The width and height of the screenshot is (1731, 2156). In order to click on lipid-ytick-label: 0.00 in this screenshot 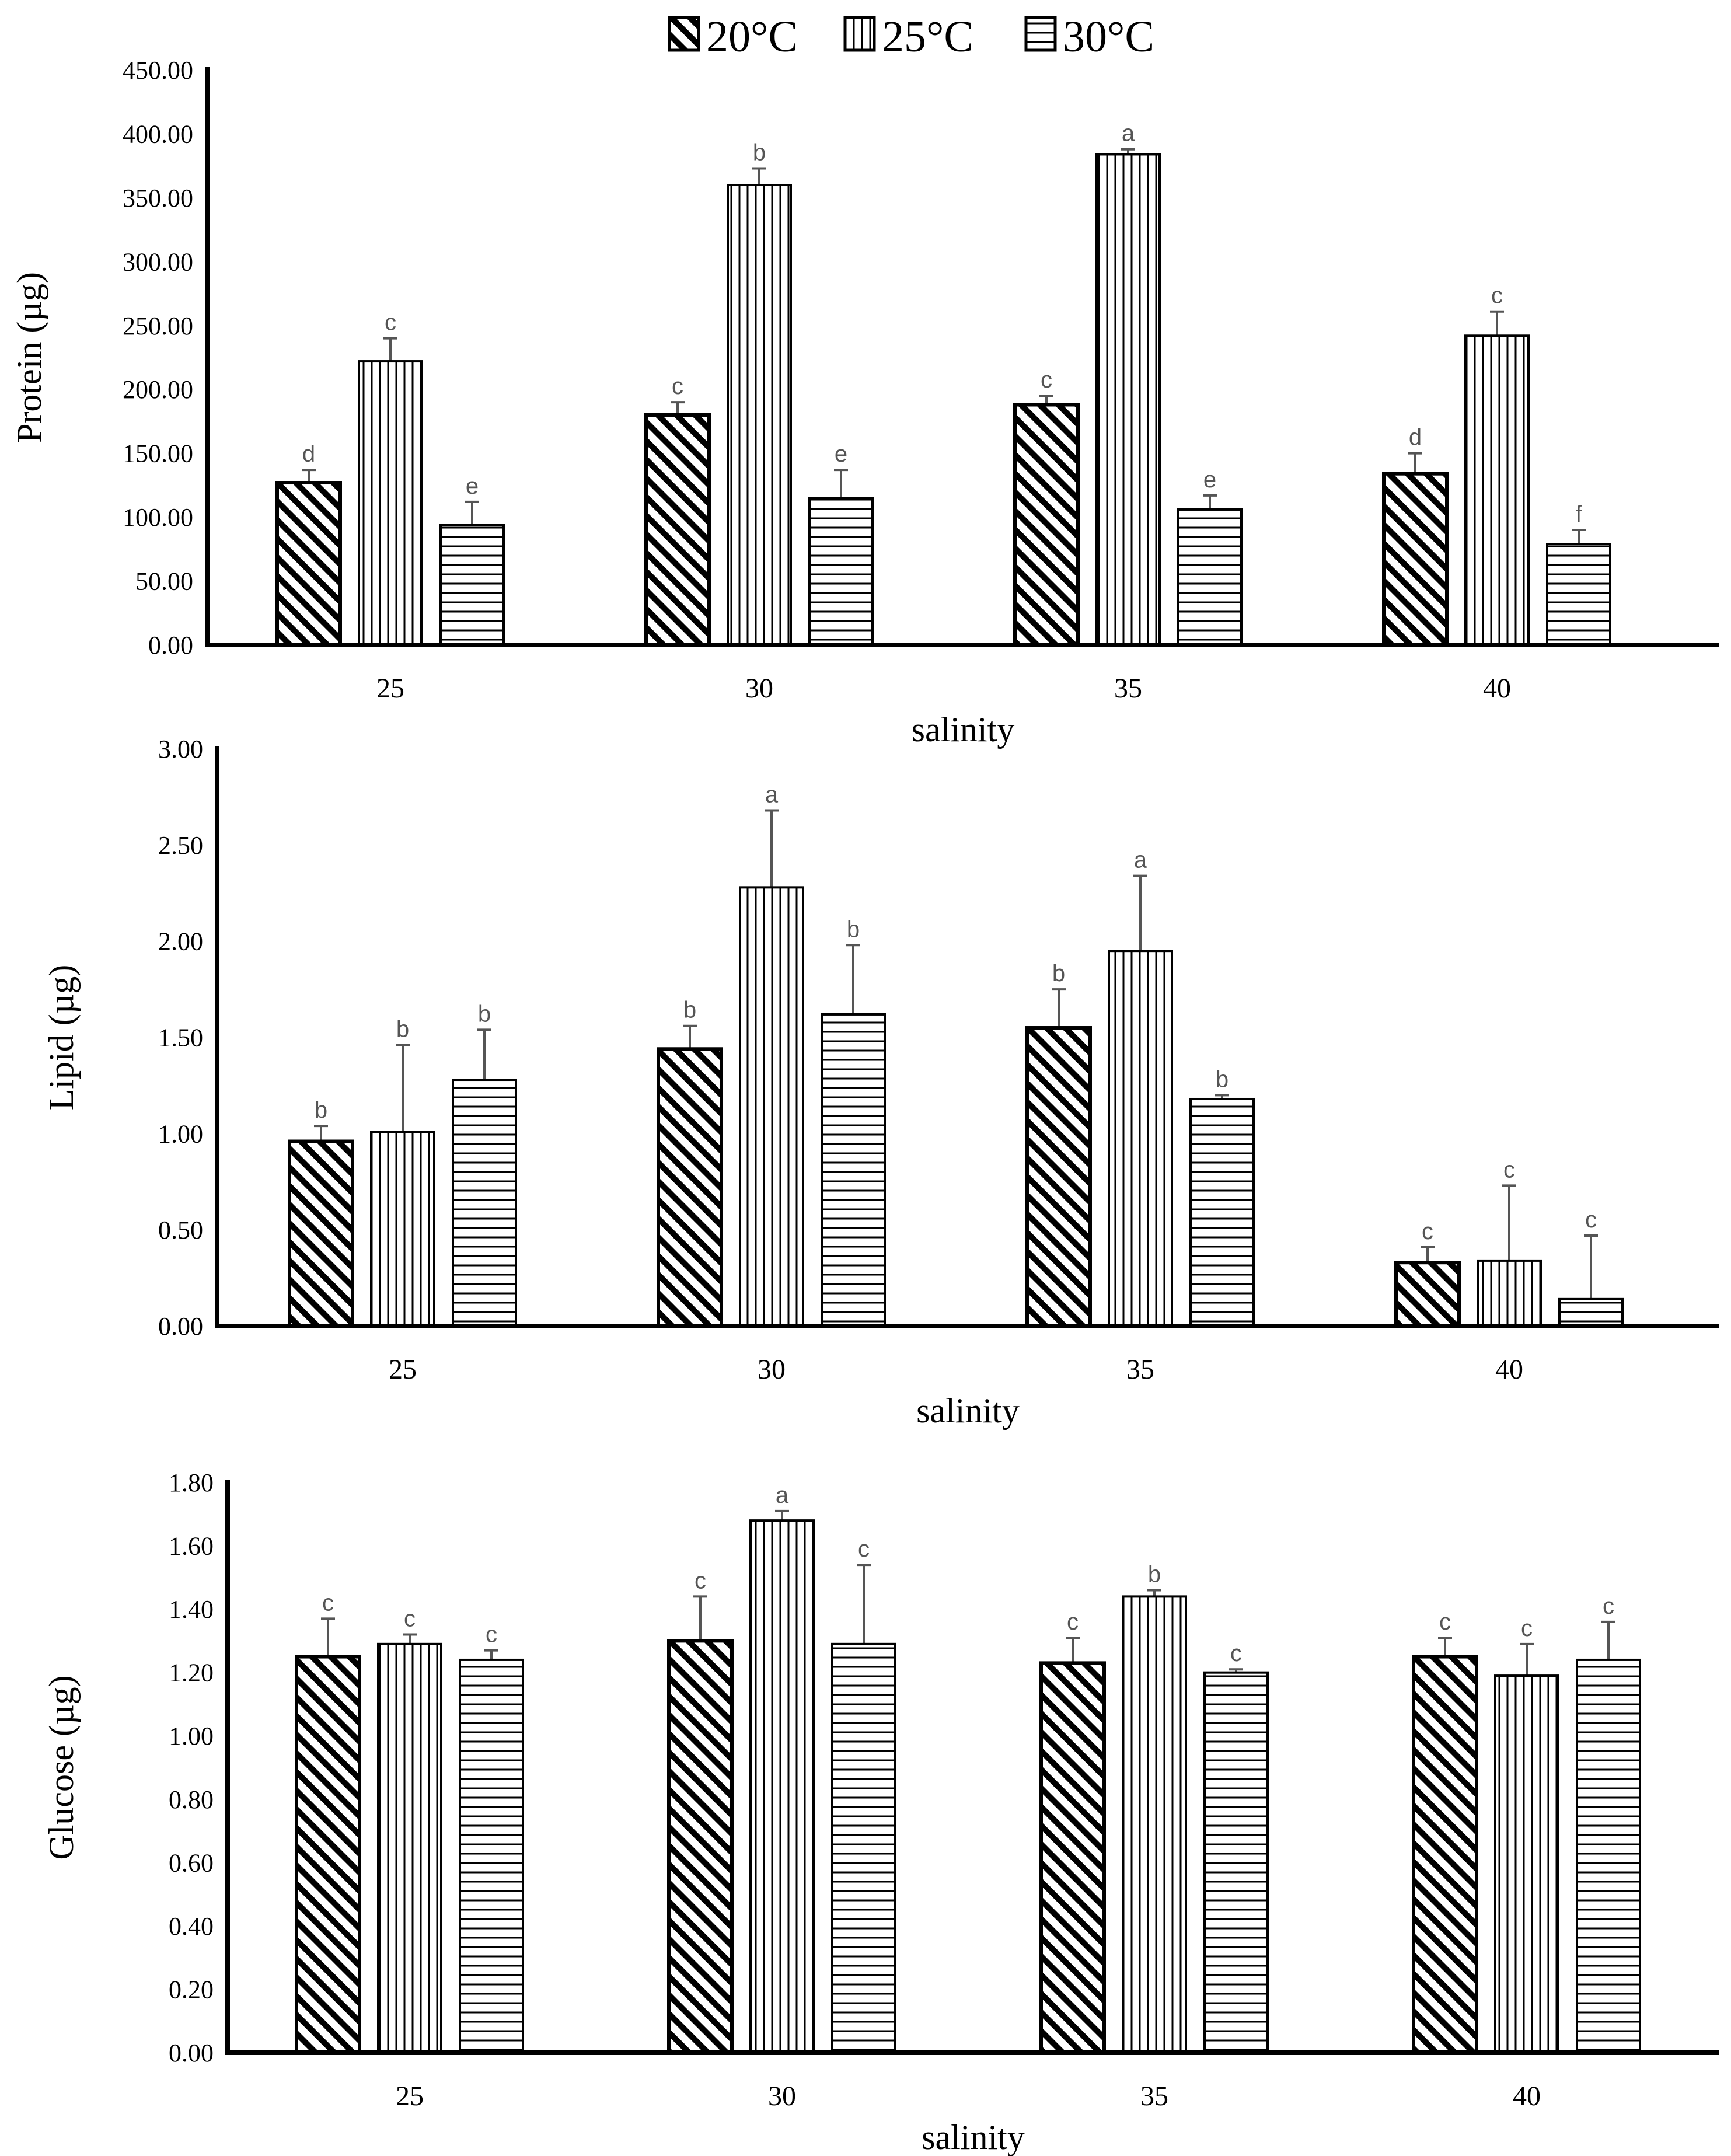, I will do `click(180, 1326)`.